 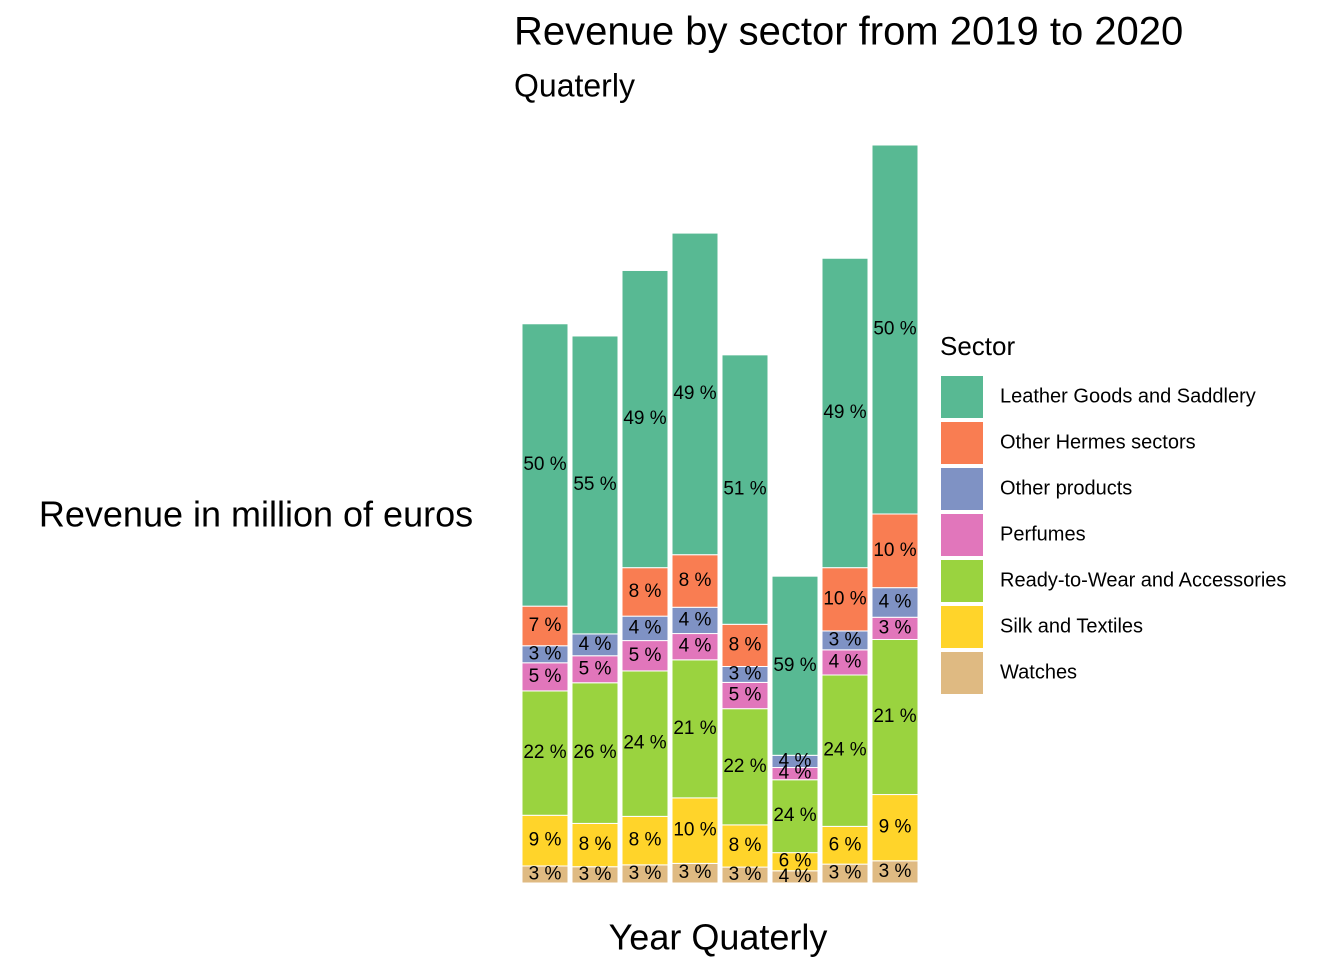 I want to click on x-axis-title: Year Quaterly, so click(x=718, y=937).